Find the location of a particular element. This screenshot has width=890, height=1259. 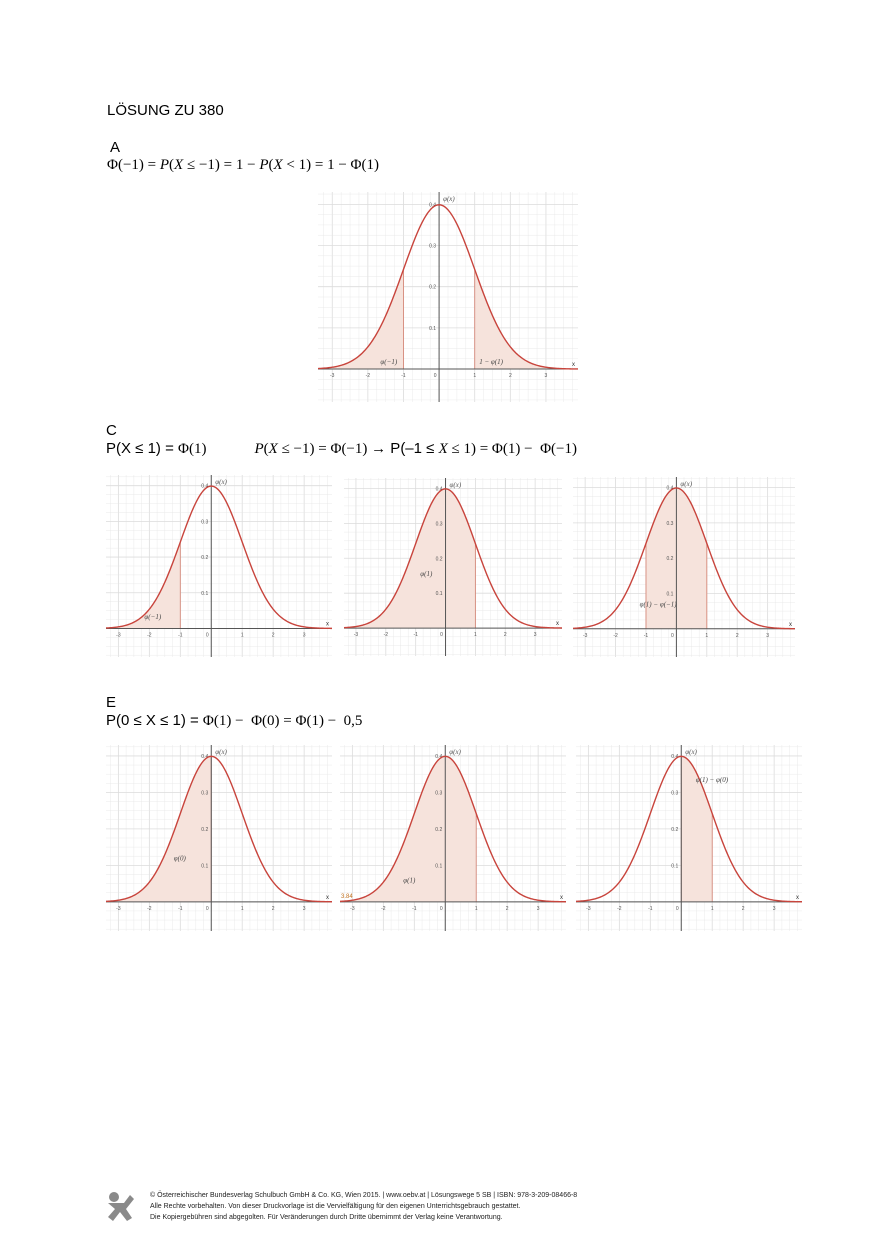

section-c-label: C is located at coordinates (111, 430).